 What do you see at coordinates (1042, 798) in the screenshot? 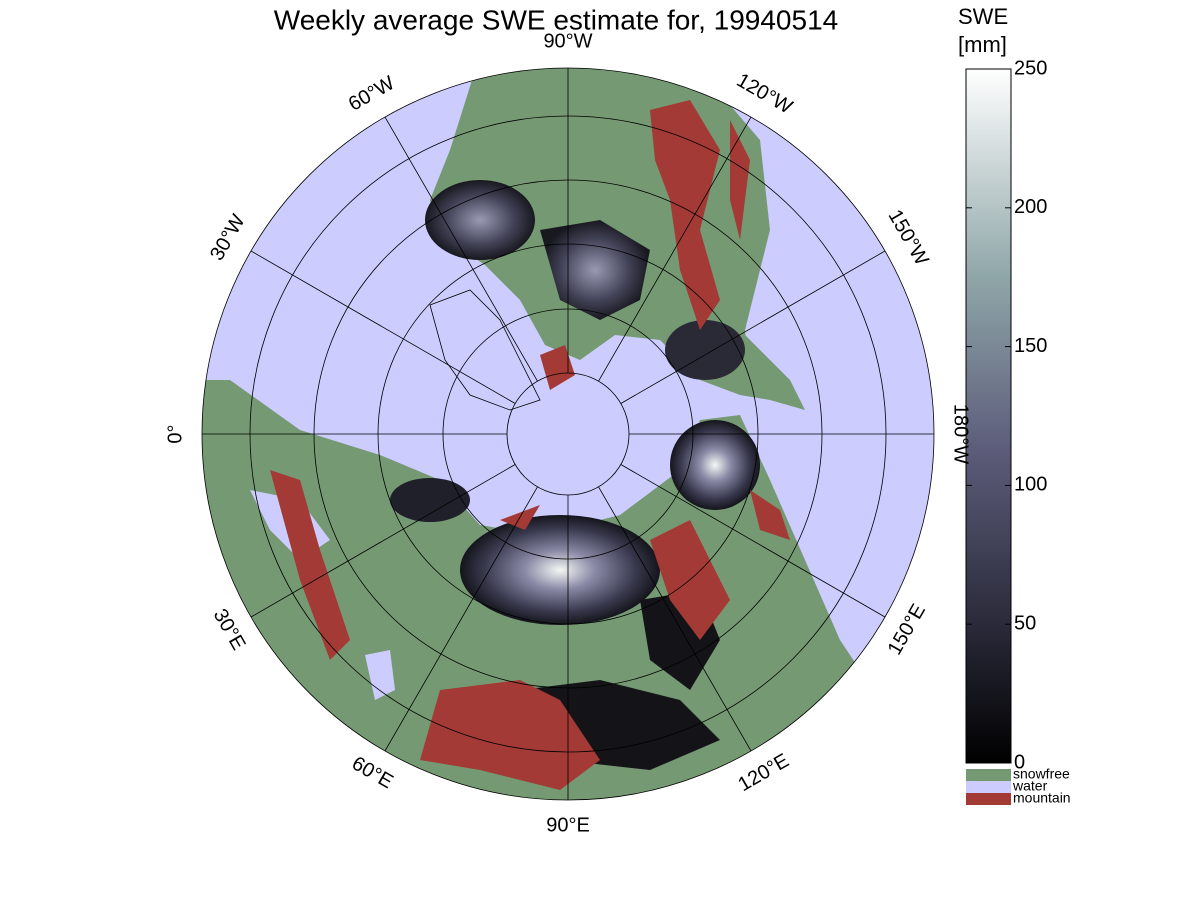
I see `legend-label: mountain` at bounding box center [1042, 798].